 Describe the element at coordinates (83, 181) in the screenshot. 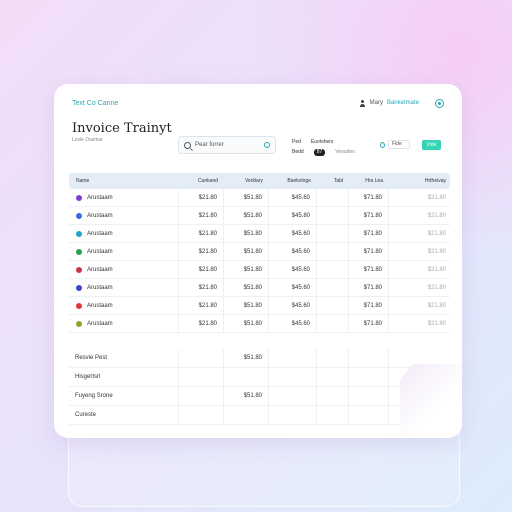

I see `col-header: Name` at that location.